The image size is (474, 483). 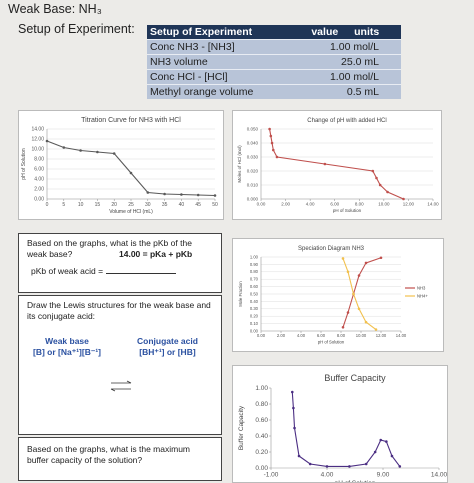 What do you see at coordinates (383, 475) in the screenshot?
I see `x-tick-label: 9.00` at bounding box center [383, 475].